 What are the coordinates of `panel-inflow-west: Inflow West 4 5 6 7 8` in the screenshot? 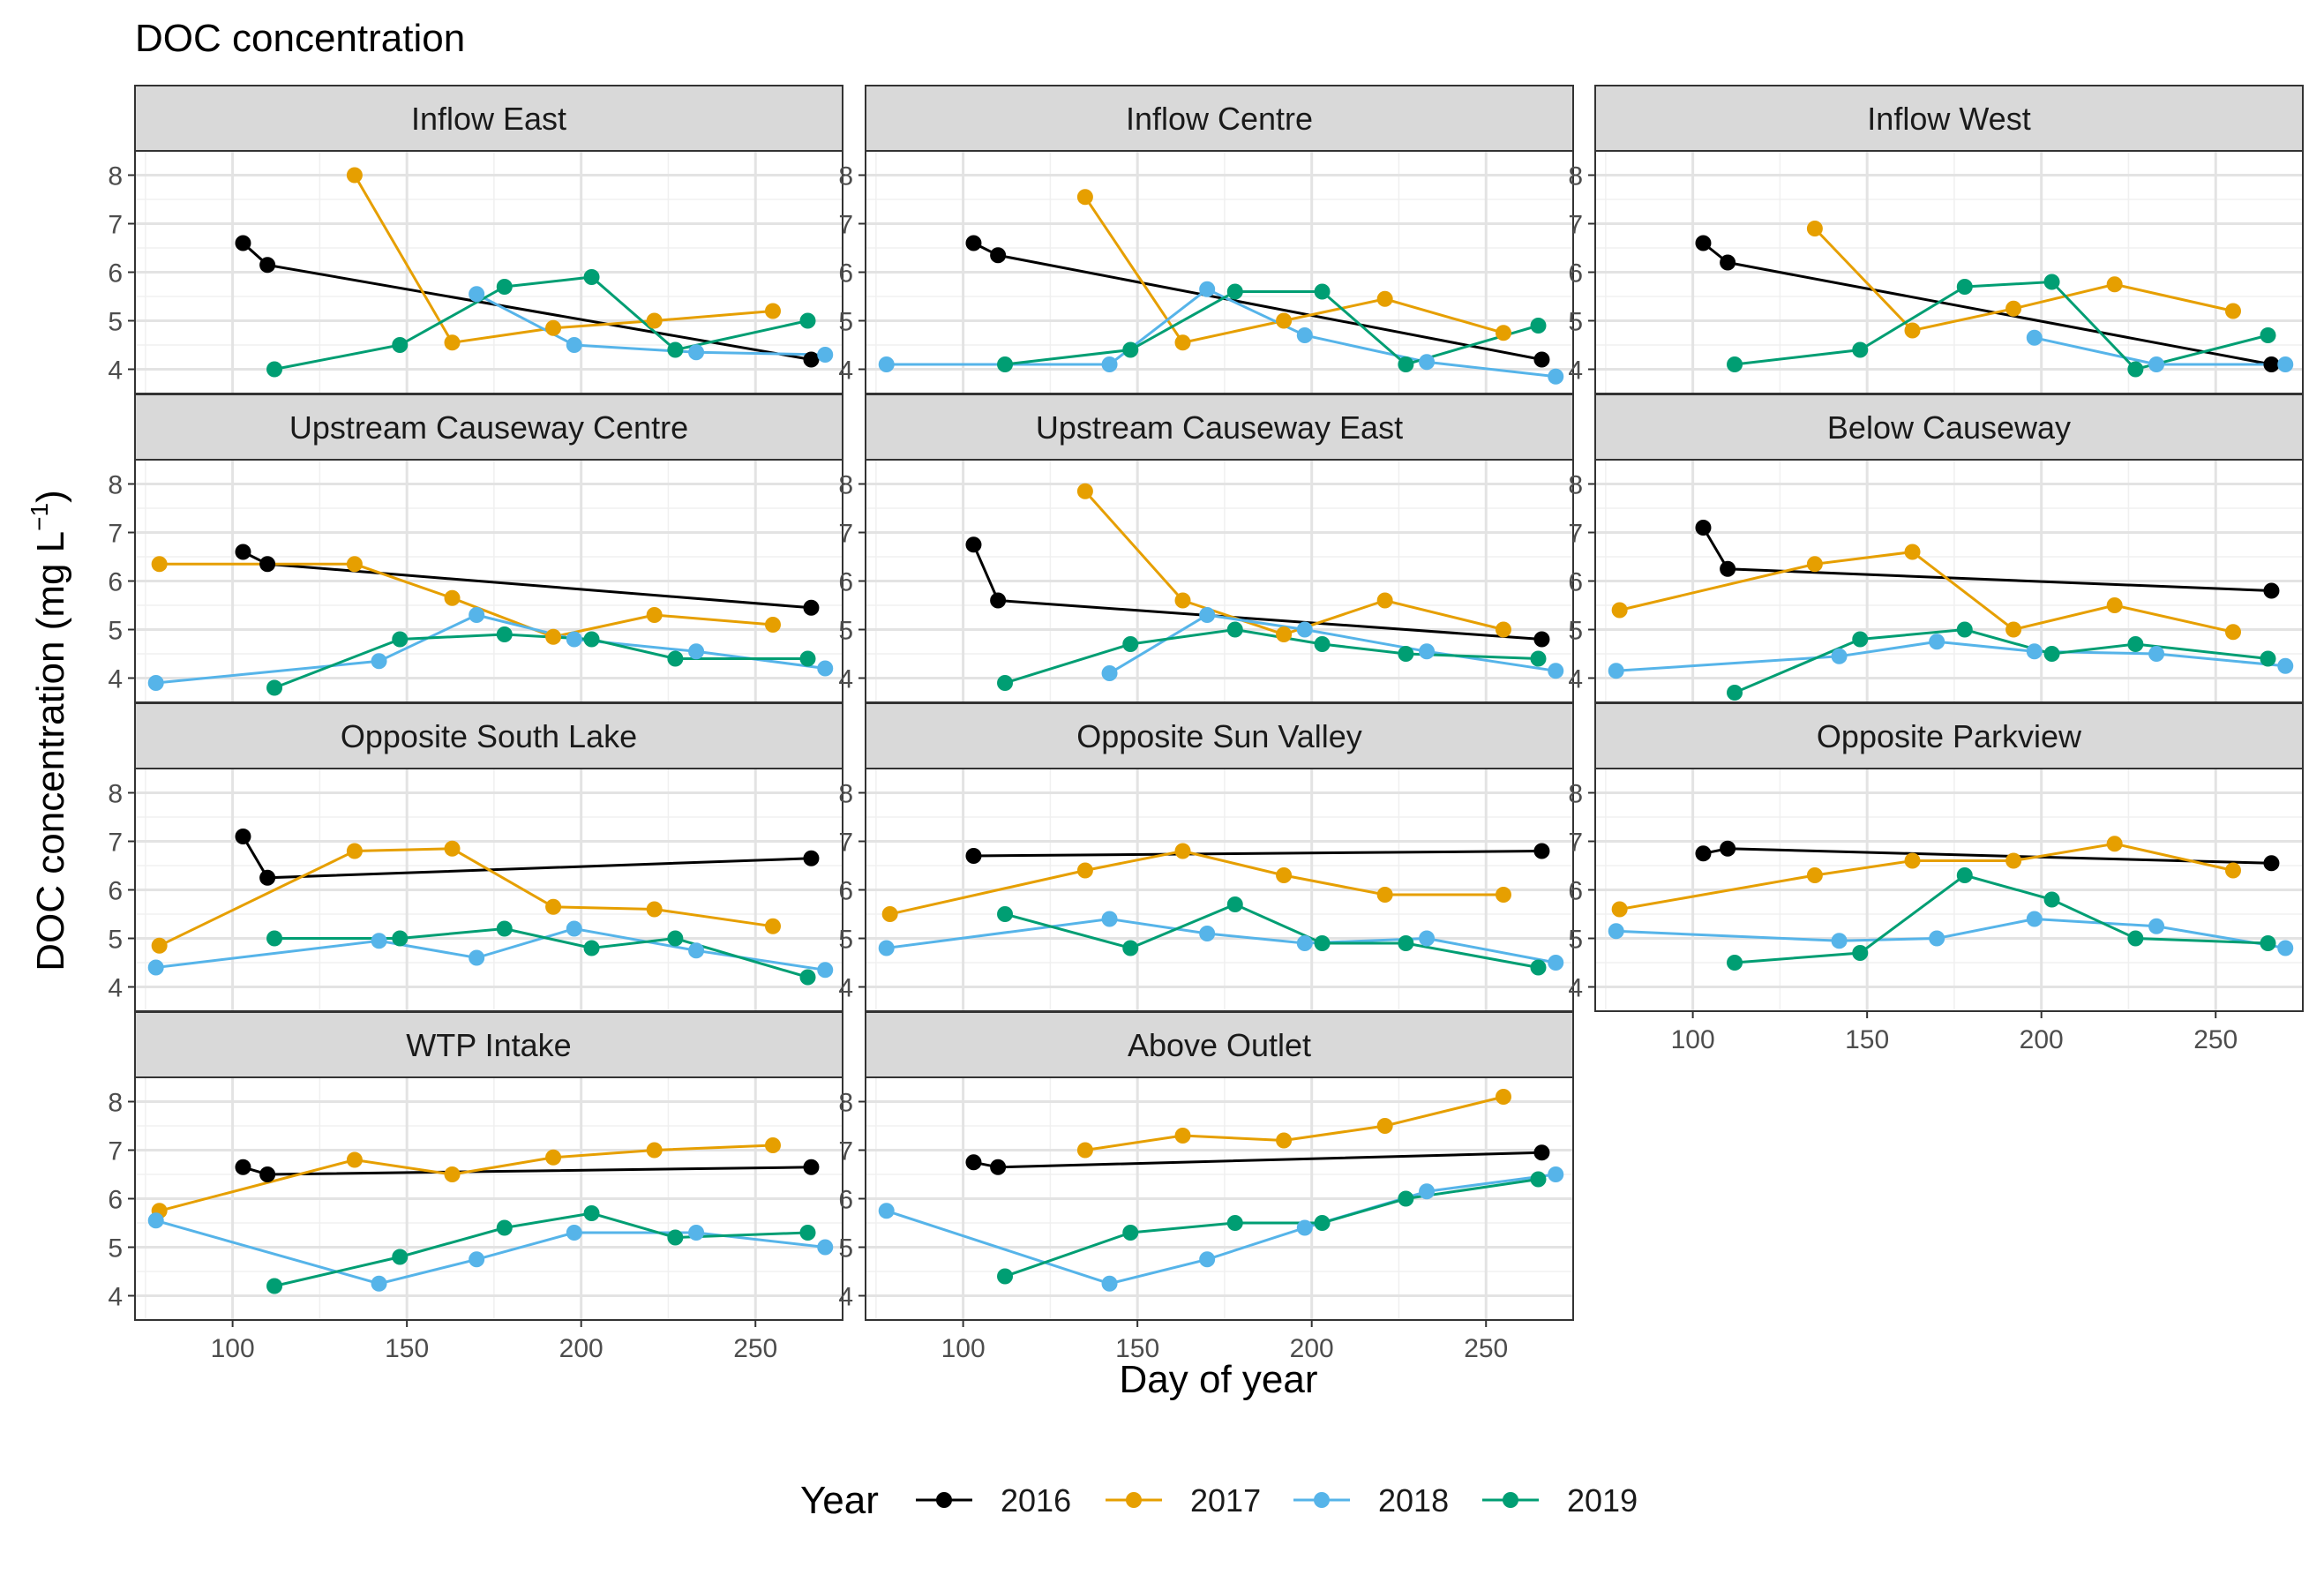 It's located at (1936, 243).